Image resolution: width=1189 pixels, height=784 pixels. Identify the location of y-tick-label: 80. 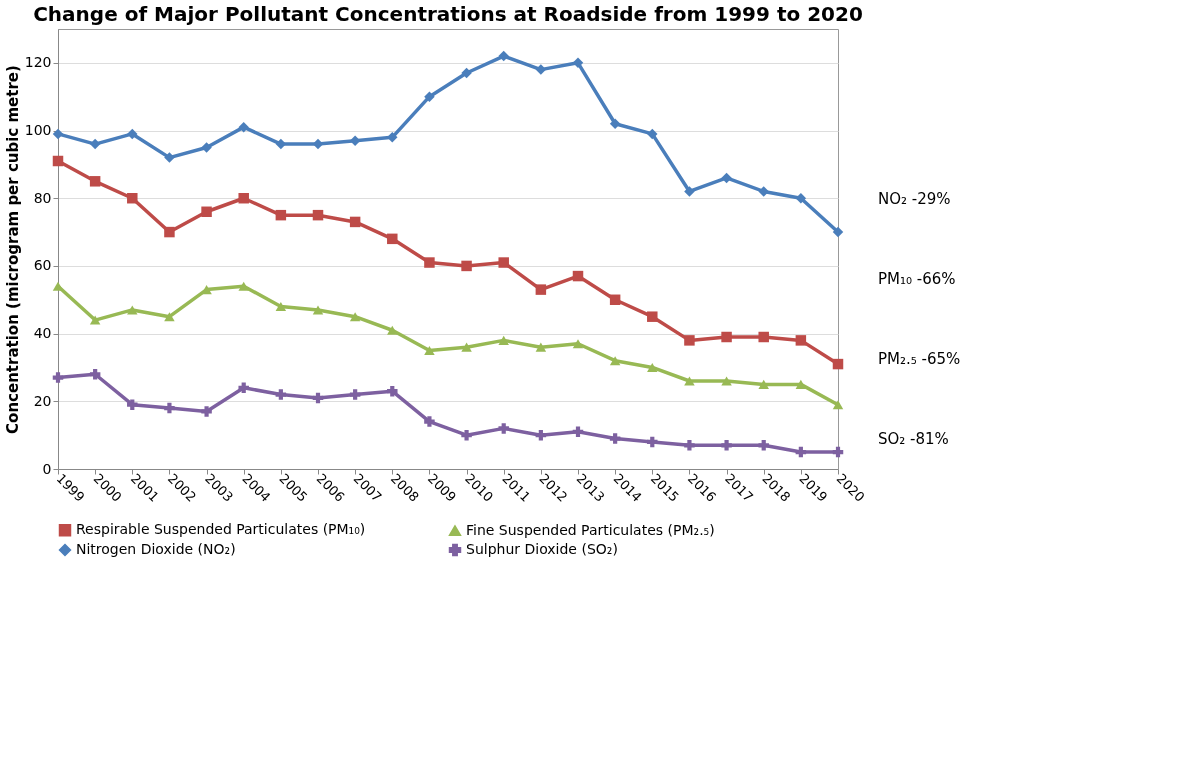
(42, 197).